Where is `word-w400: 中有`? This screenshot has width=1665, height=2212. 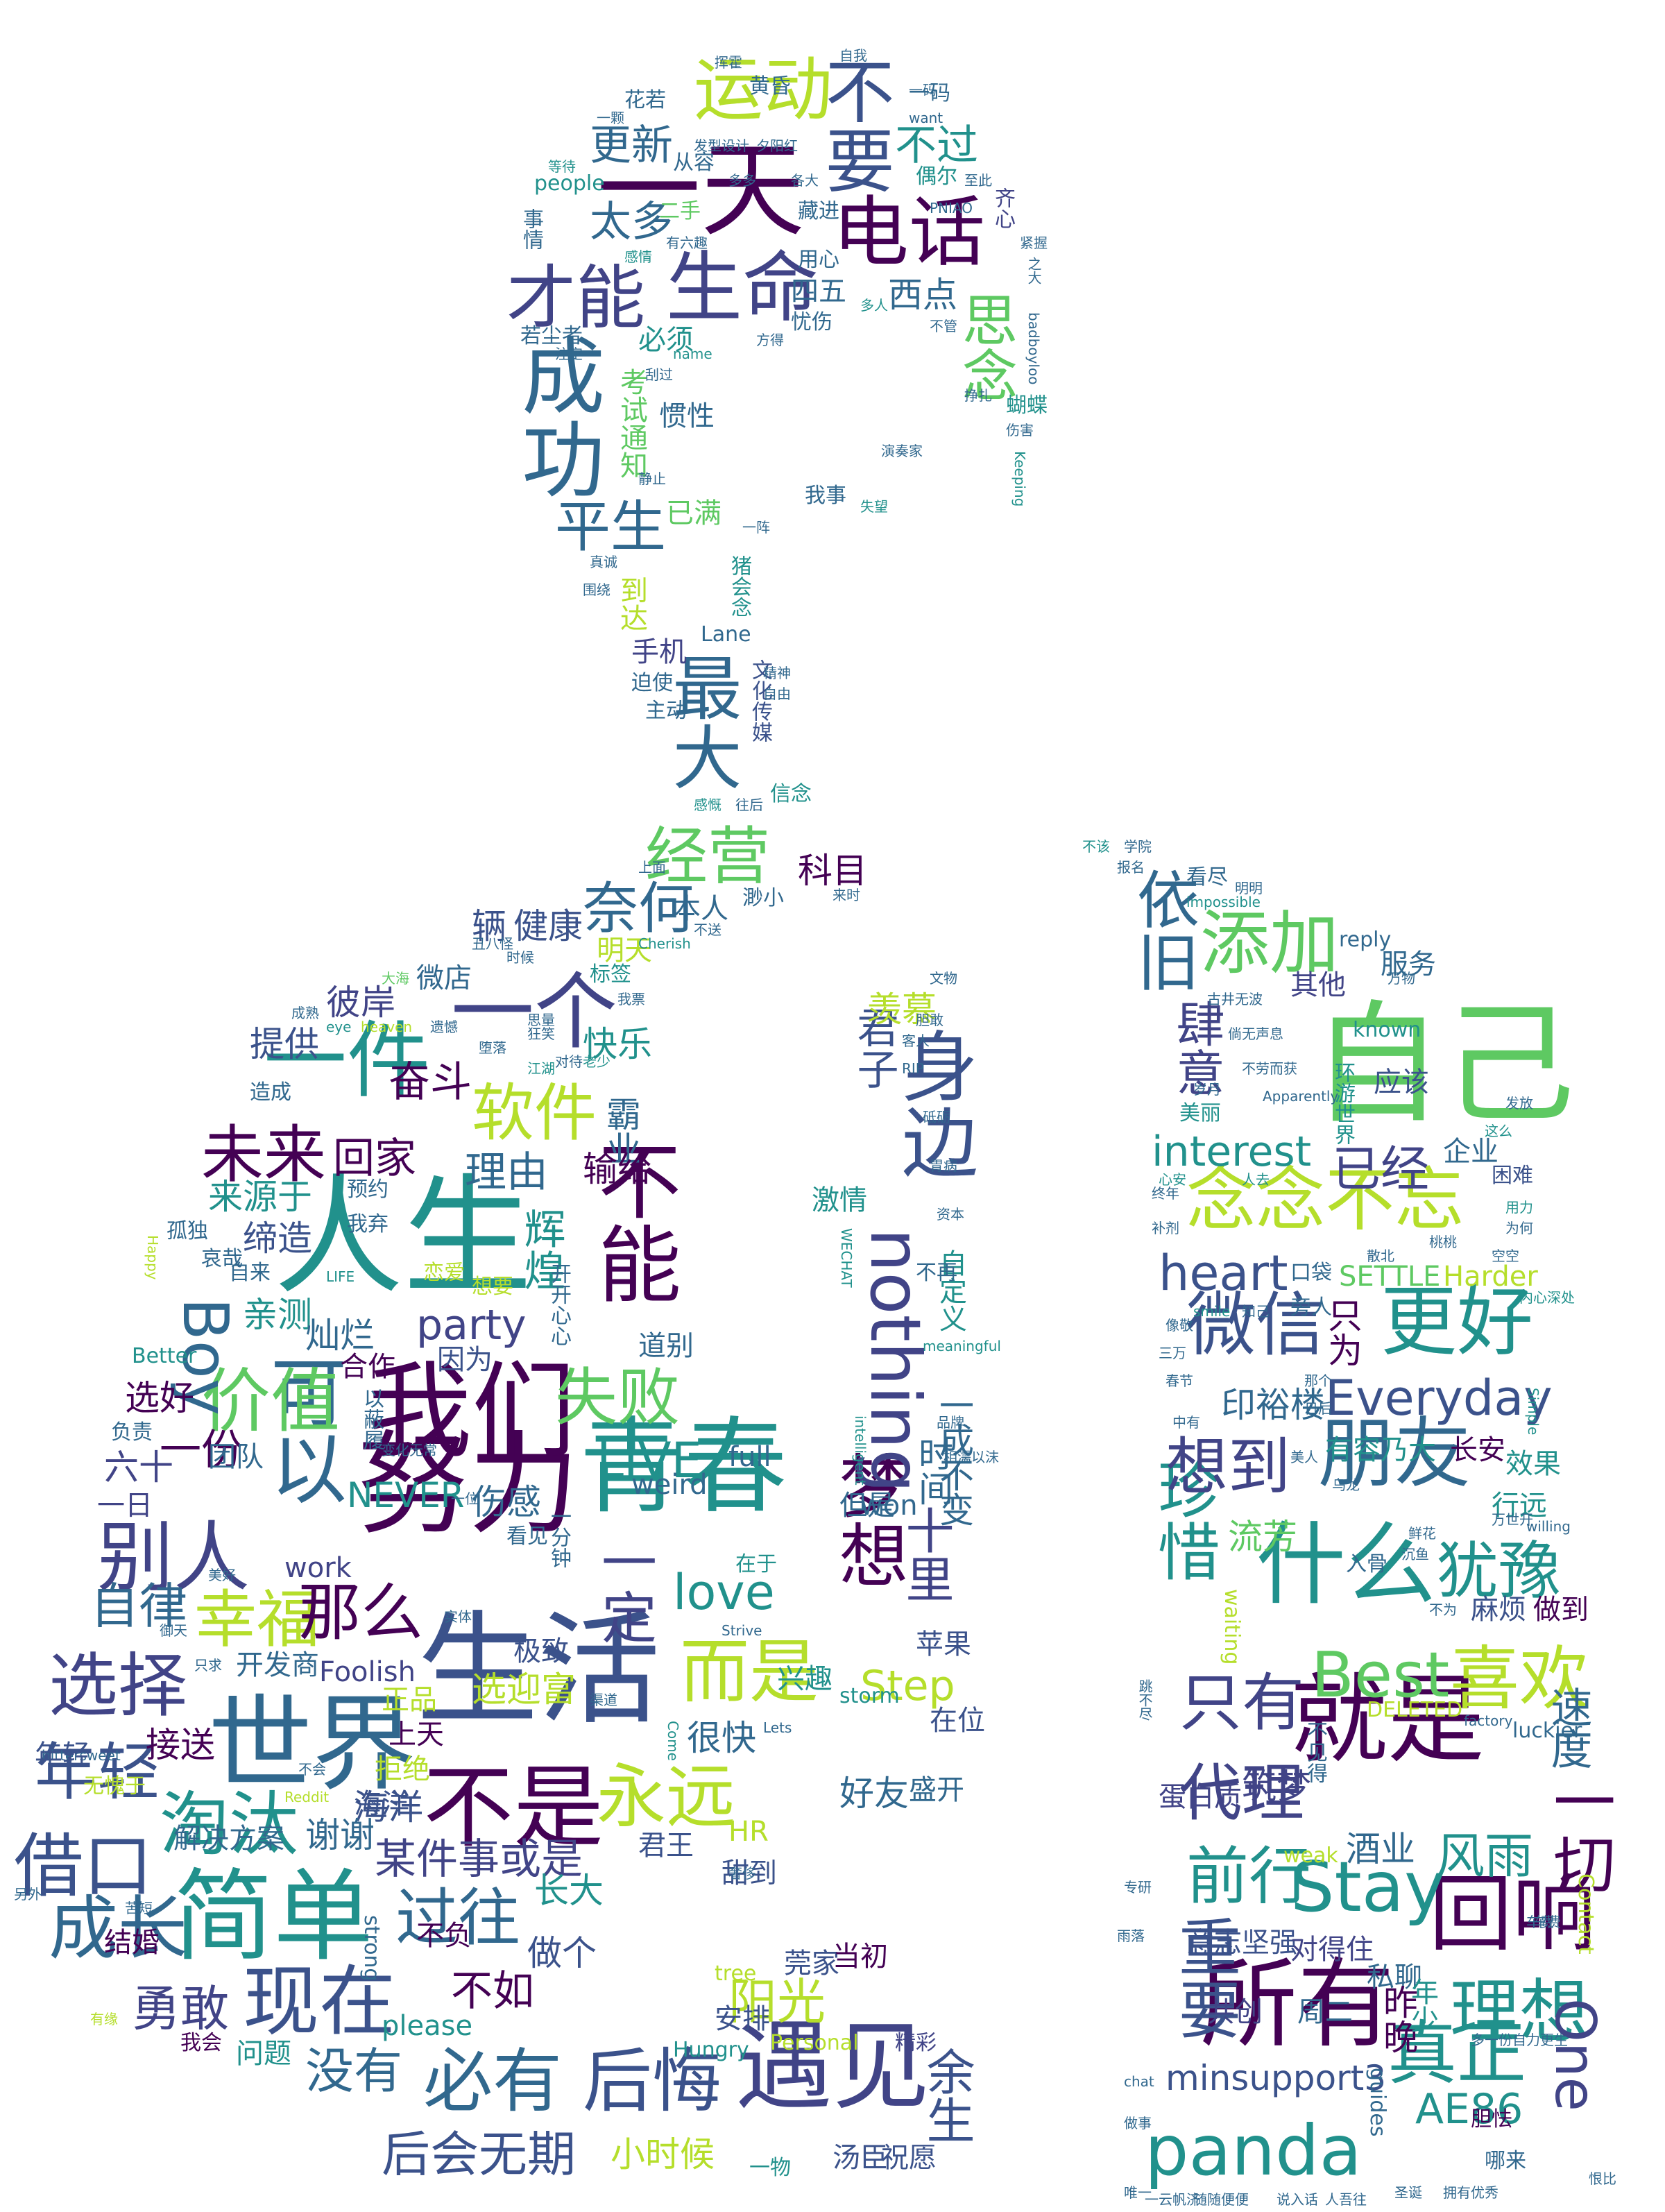
word-w400: 中有 is located at coordinates (1186, 1422).